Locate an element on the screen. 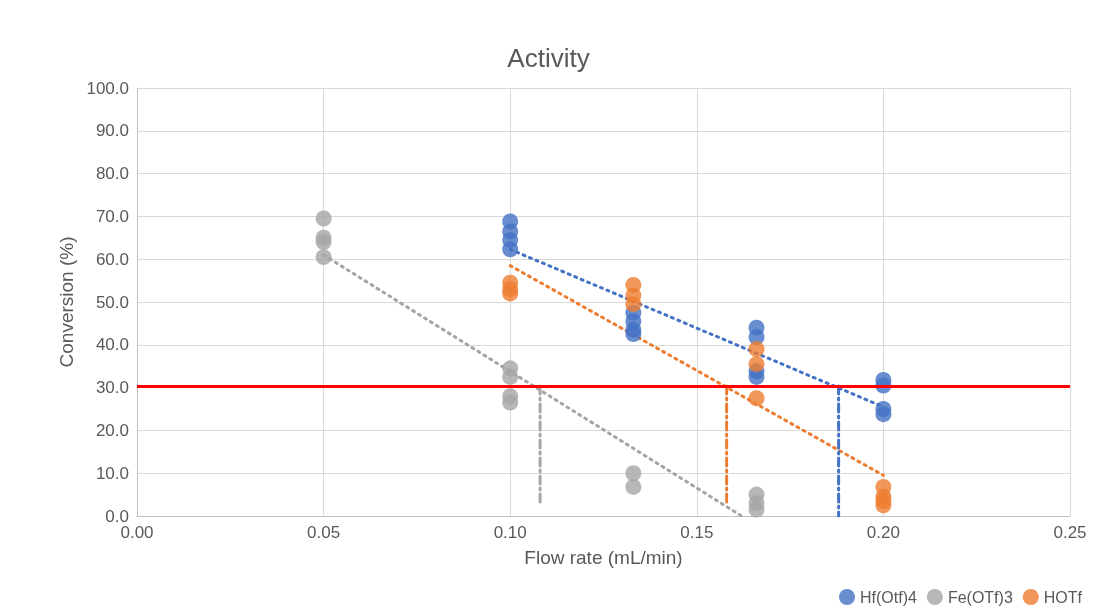 The width and height of the screenshot is (1097, 614). y-tick-label: 60.0 is located at coordinates (112, 259).